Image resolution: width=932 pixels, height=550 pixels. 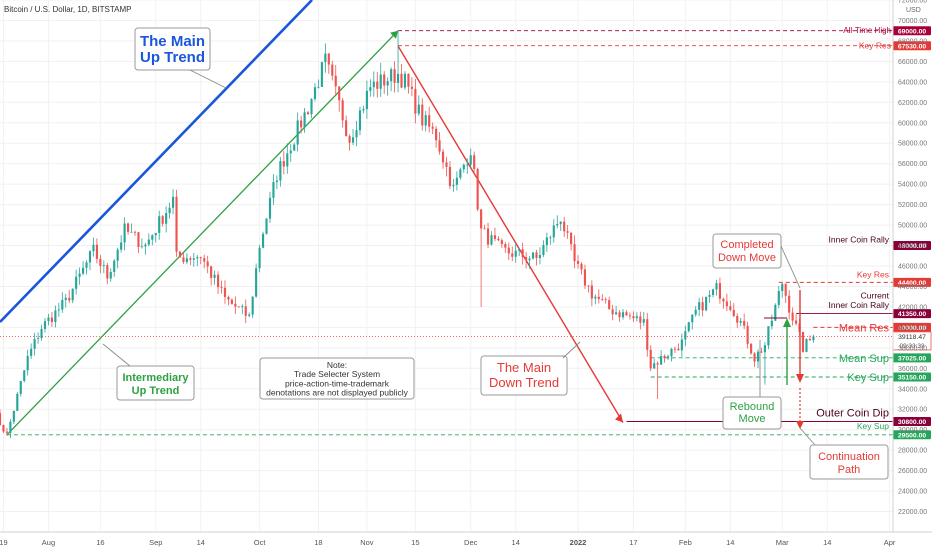 What do you see at coordinates (912, 21) in the screenshot?
I see `price-tick-label: 70000.00` at bounding box center [912, 21].